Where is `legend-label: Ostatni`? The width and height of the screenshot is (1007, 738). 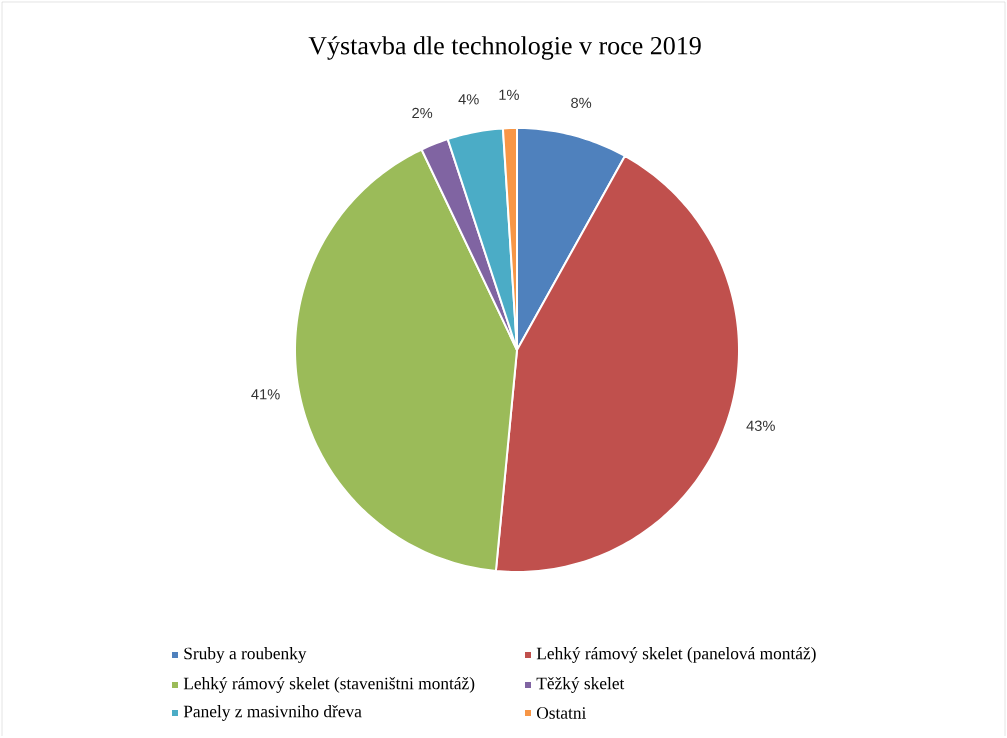
legend-label: Ostatni is located at coordinates (561, 713).